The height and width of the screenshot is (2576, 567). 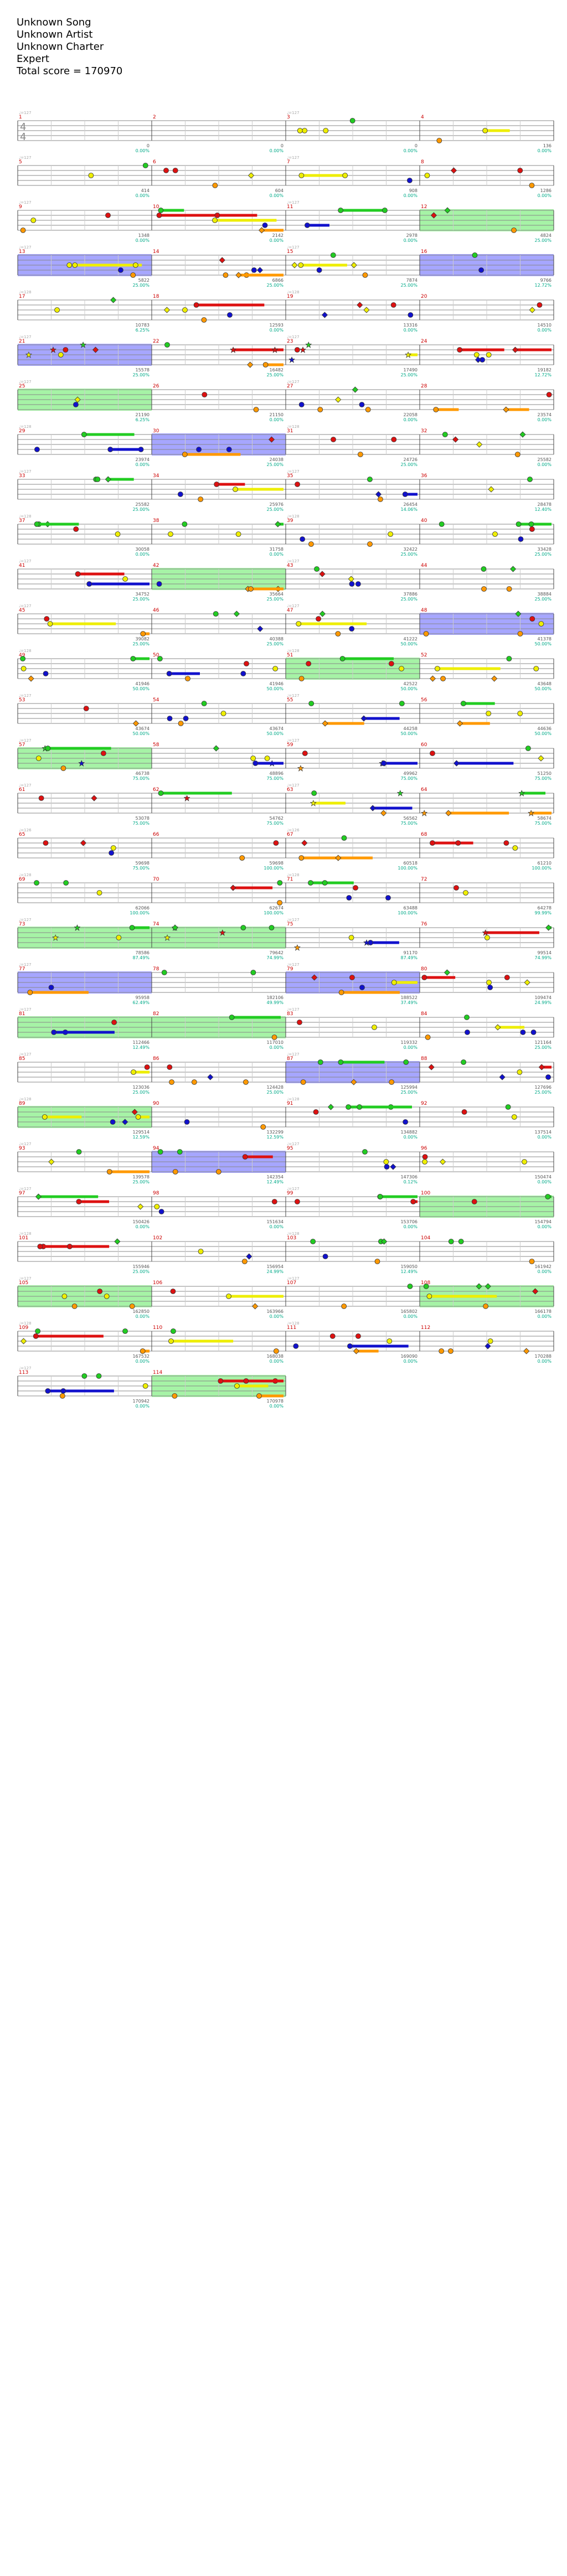 What do you see at coordinates (141, 1221) in the screenshot?
I see `measure-score: 150426` at bounding box center [141, 1221].